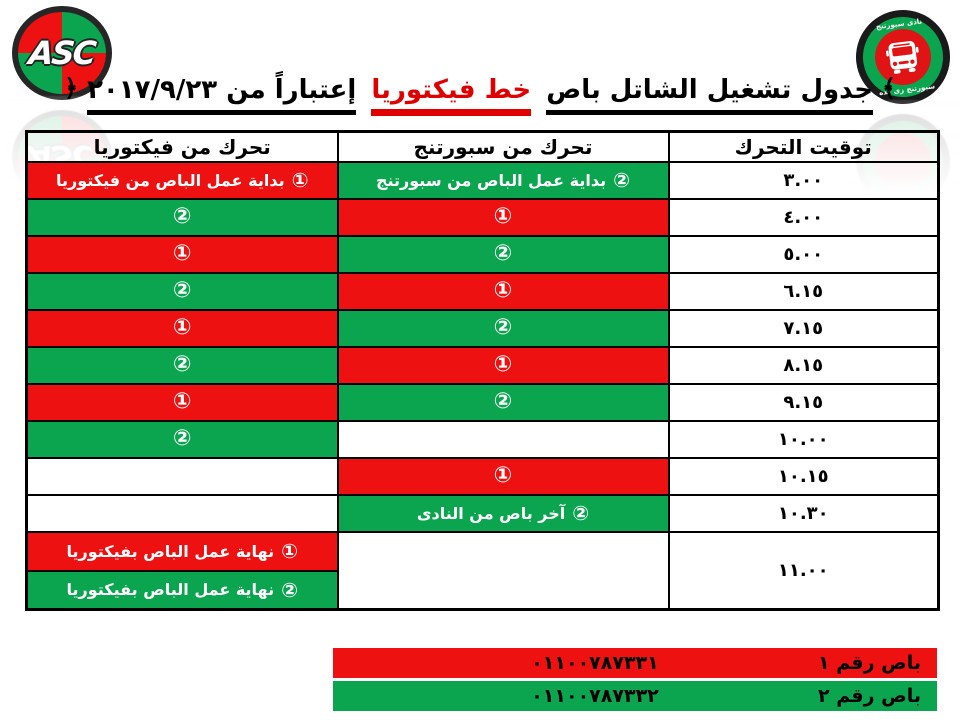  I want to click on table-row: ١١.٠٠ ① نهاية عمل الباص بفيكتوريا, so click(482, 570).